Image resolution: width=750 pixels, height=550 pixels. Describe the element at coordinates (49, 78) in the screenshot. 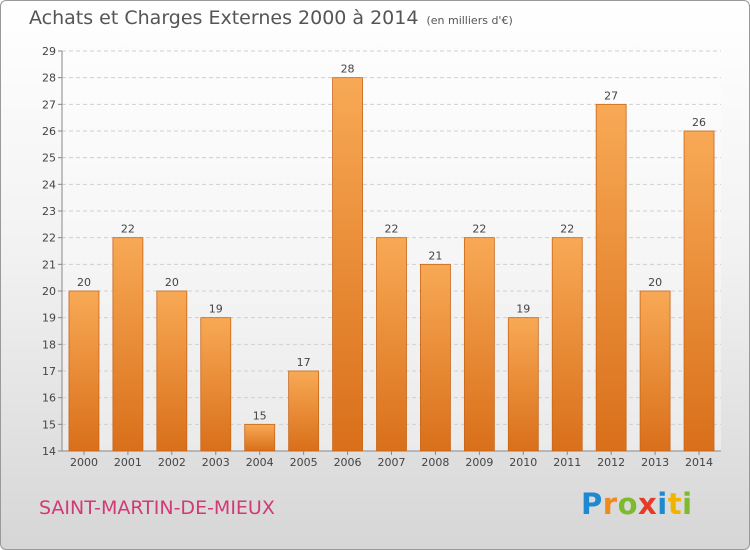

I see `y-tick-label: 28` at that location.